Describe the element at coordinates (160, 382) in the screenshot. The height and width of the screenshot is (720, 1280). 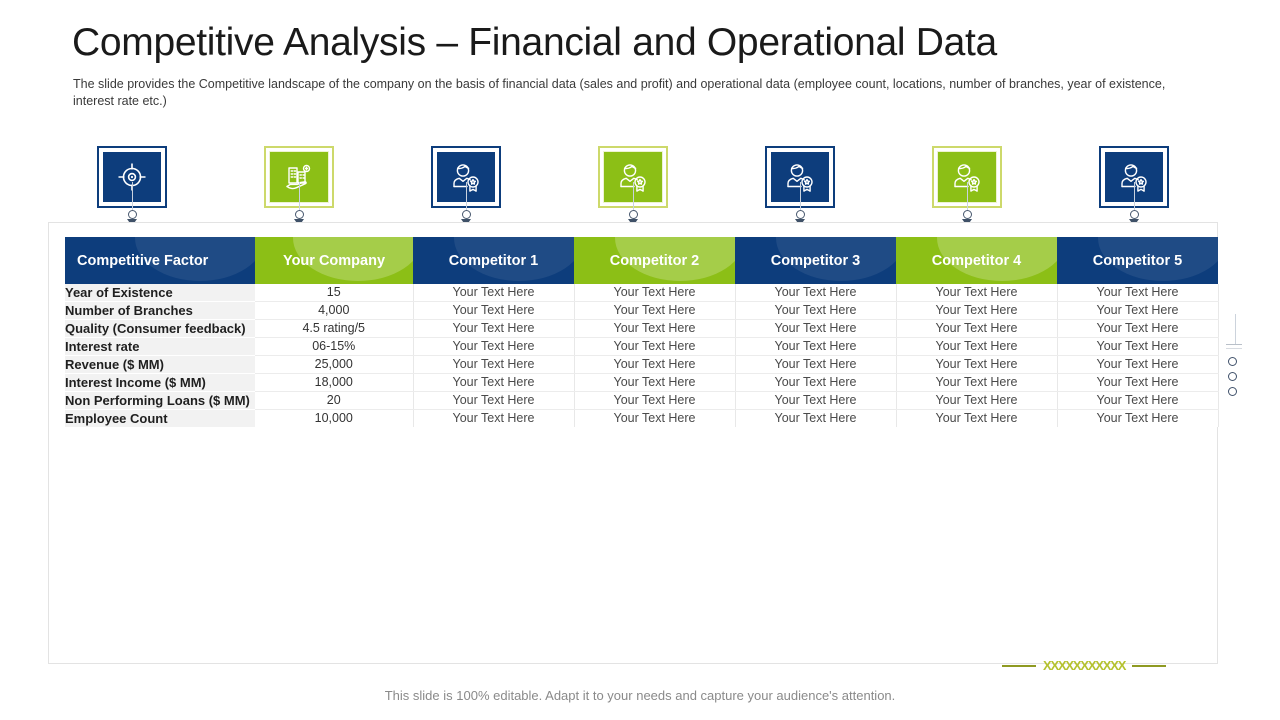
I see `row-factor-label: Interest Income ($ MM)` at that location.